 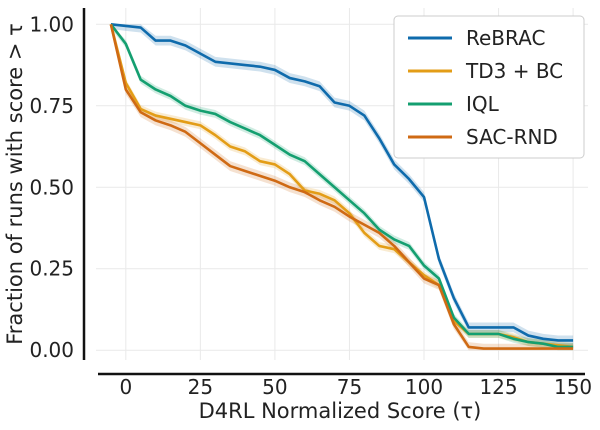 What do you see at coordinates (51, 24) in the screenshot?
I see `y-tick-label: 1.00` at bounding box center [51, 24].